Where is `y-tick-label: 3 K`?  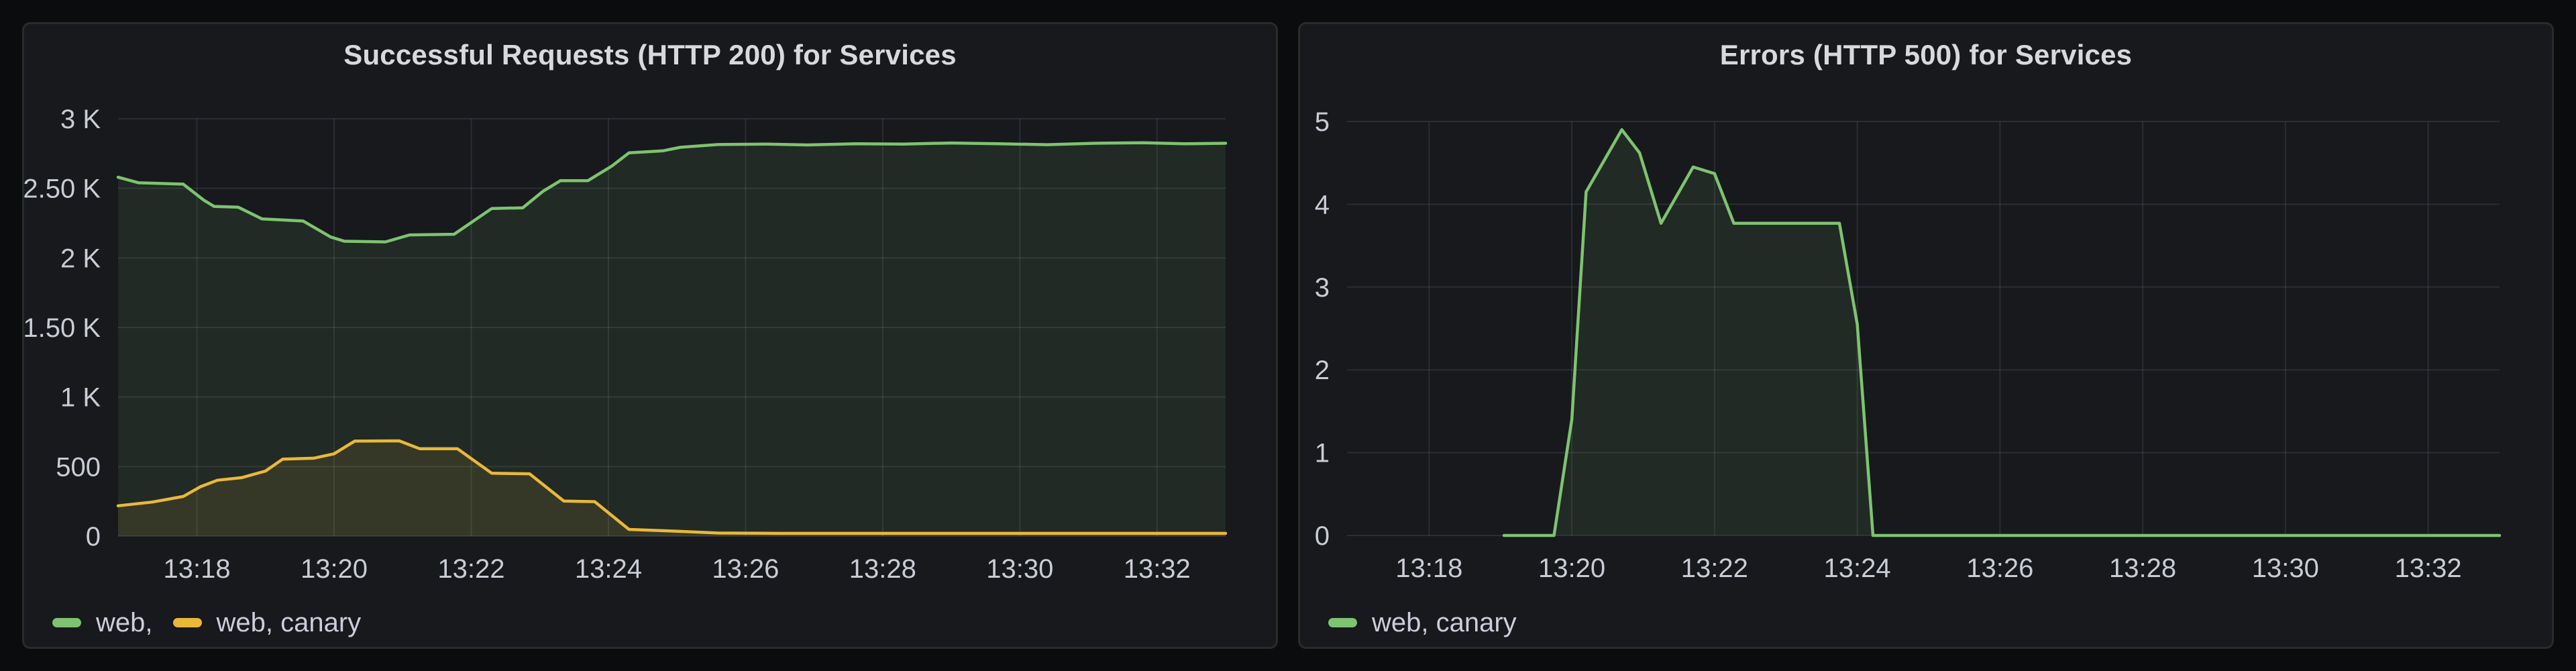
y-tick-label: 3 K is located at coordinates (80, 120).